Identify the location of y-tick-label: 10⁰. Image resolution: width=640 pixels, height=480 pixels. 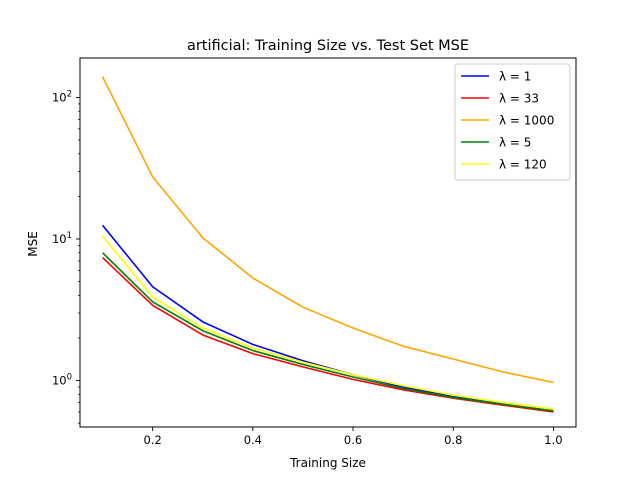
(62, 380).